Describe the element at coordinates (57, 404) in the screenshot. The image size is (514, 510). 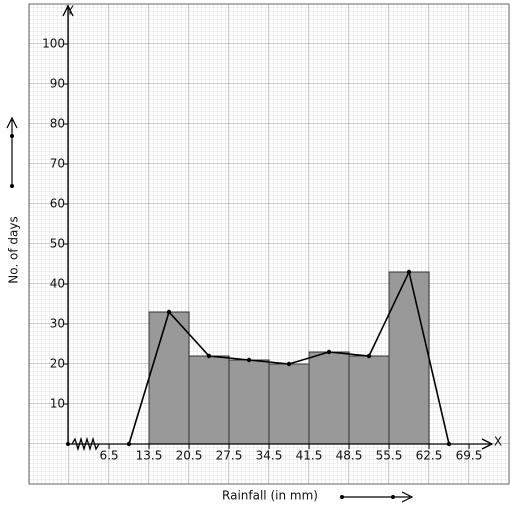
I see `y-tick-label: 10` at that location.